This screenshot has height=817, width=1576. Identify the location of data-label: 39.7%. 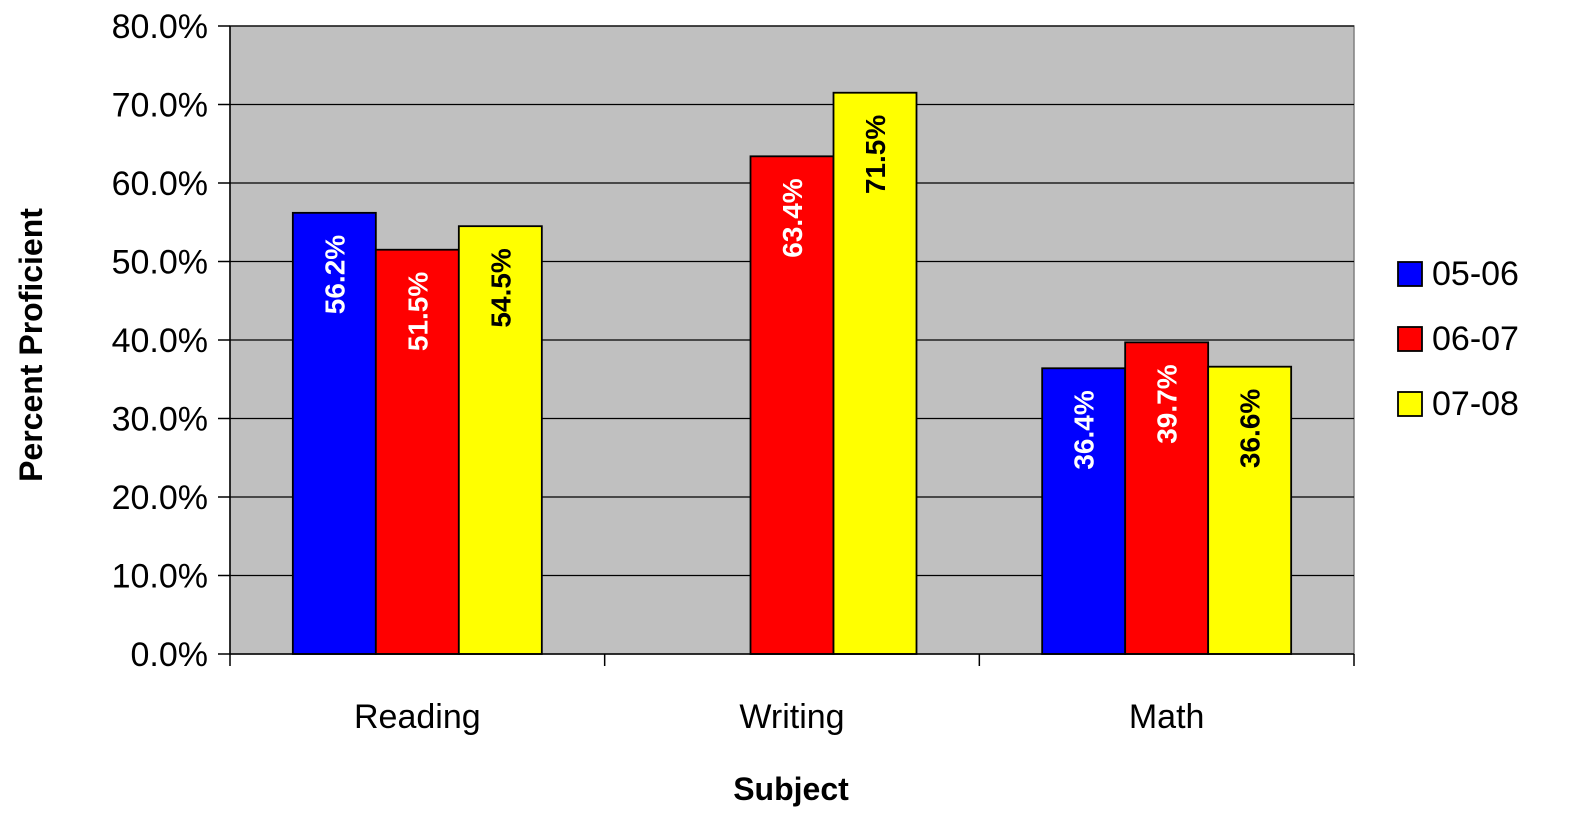
(1167, 403).